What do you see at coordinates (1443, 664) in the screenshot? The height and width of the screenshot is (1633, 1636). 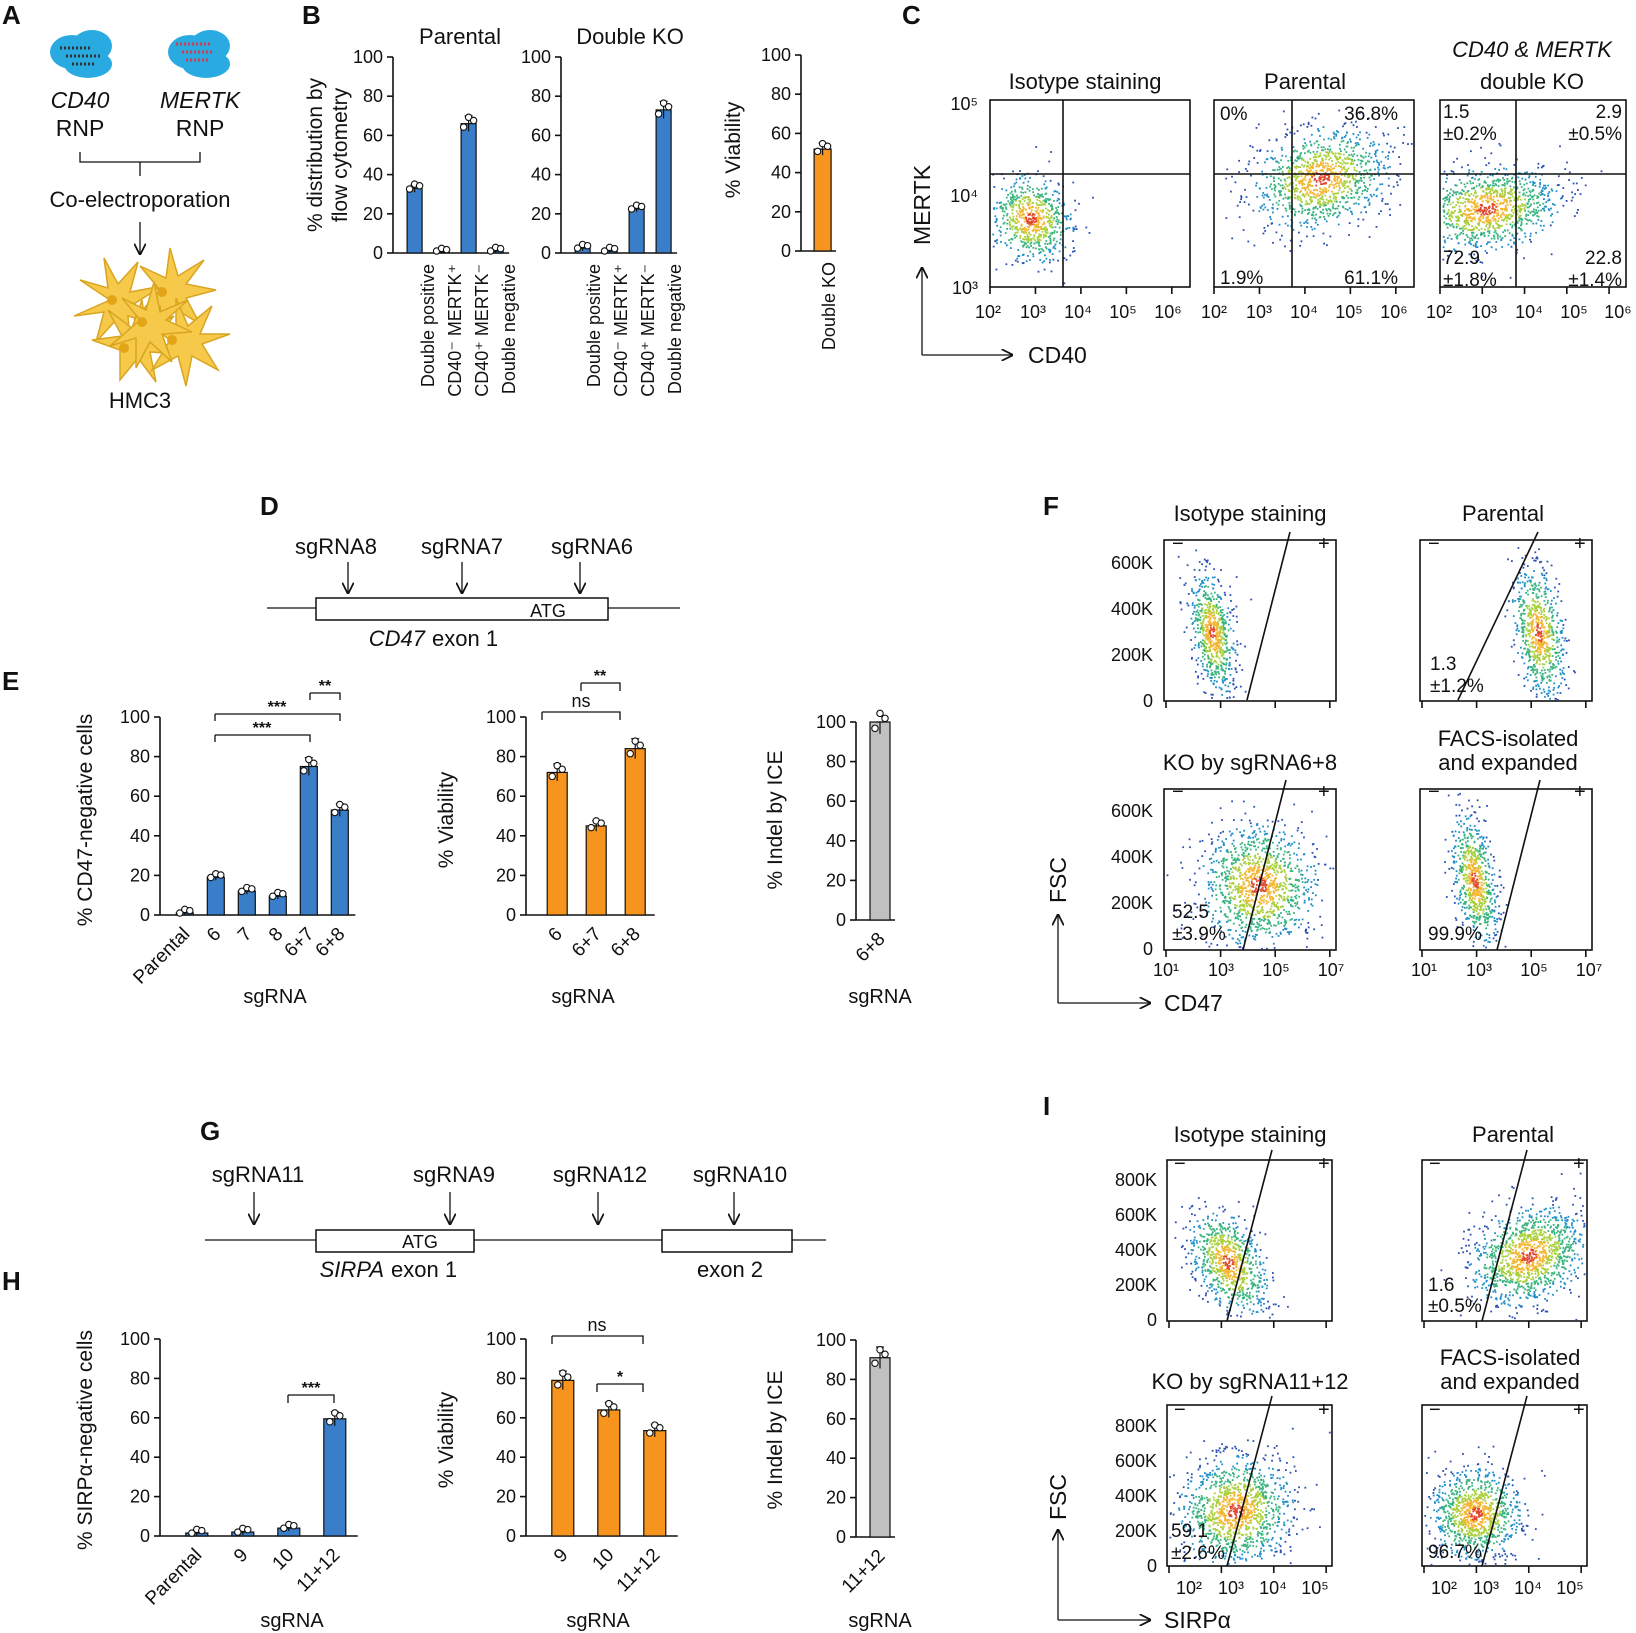 I see `f-par-val: 1.3` at bounding box center [1443, 664].